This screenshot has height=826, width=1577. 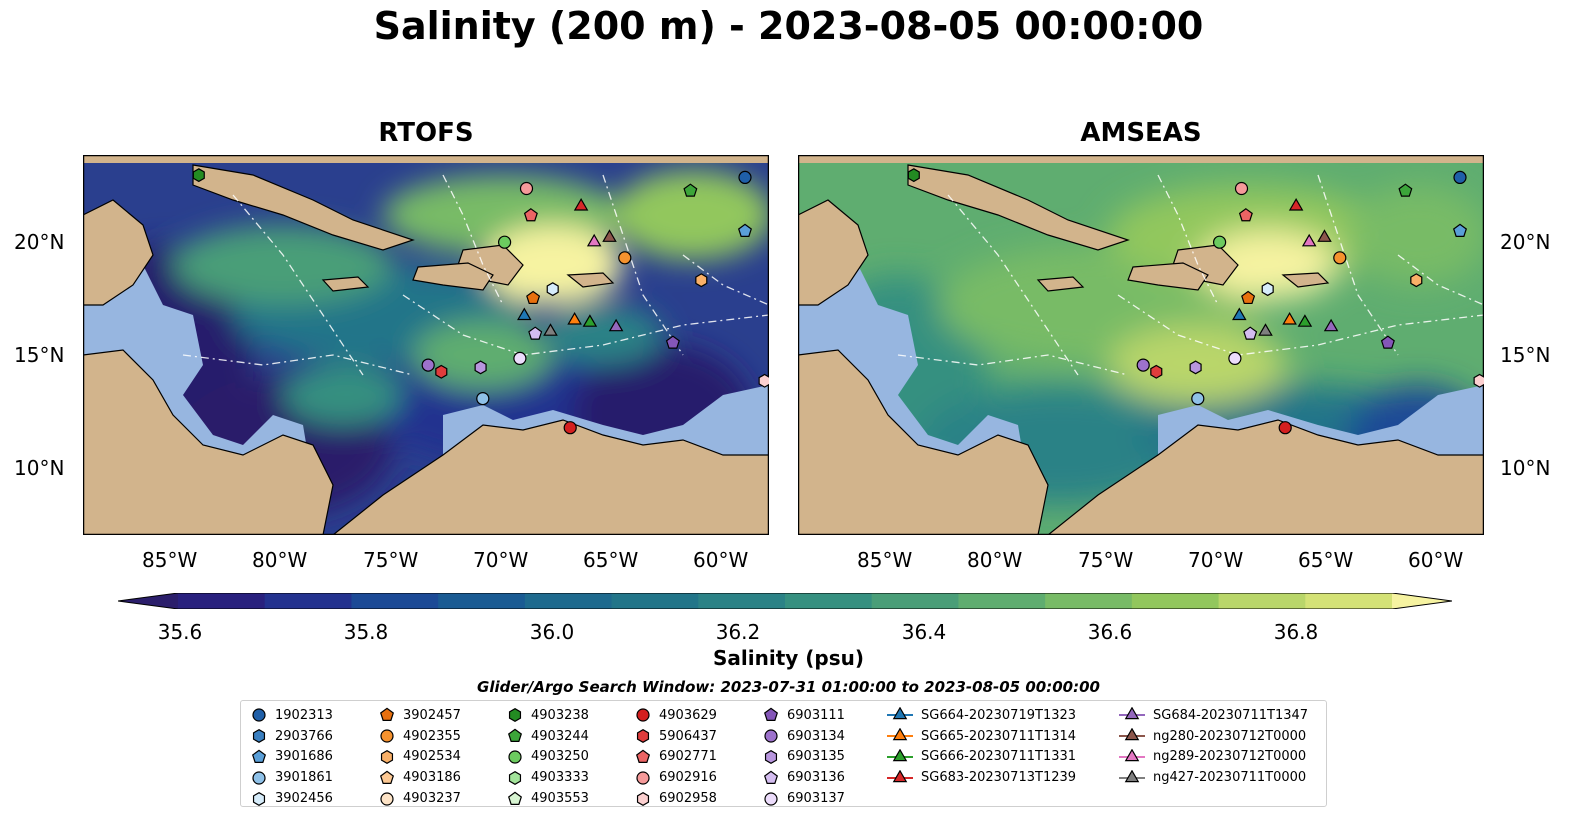 I want to click on legend-item-label: 4903244, so click(x=560, y=736).